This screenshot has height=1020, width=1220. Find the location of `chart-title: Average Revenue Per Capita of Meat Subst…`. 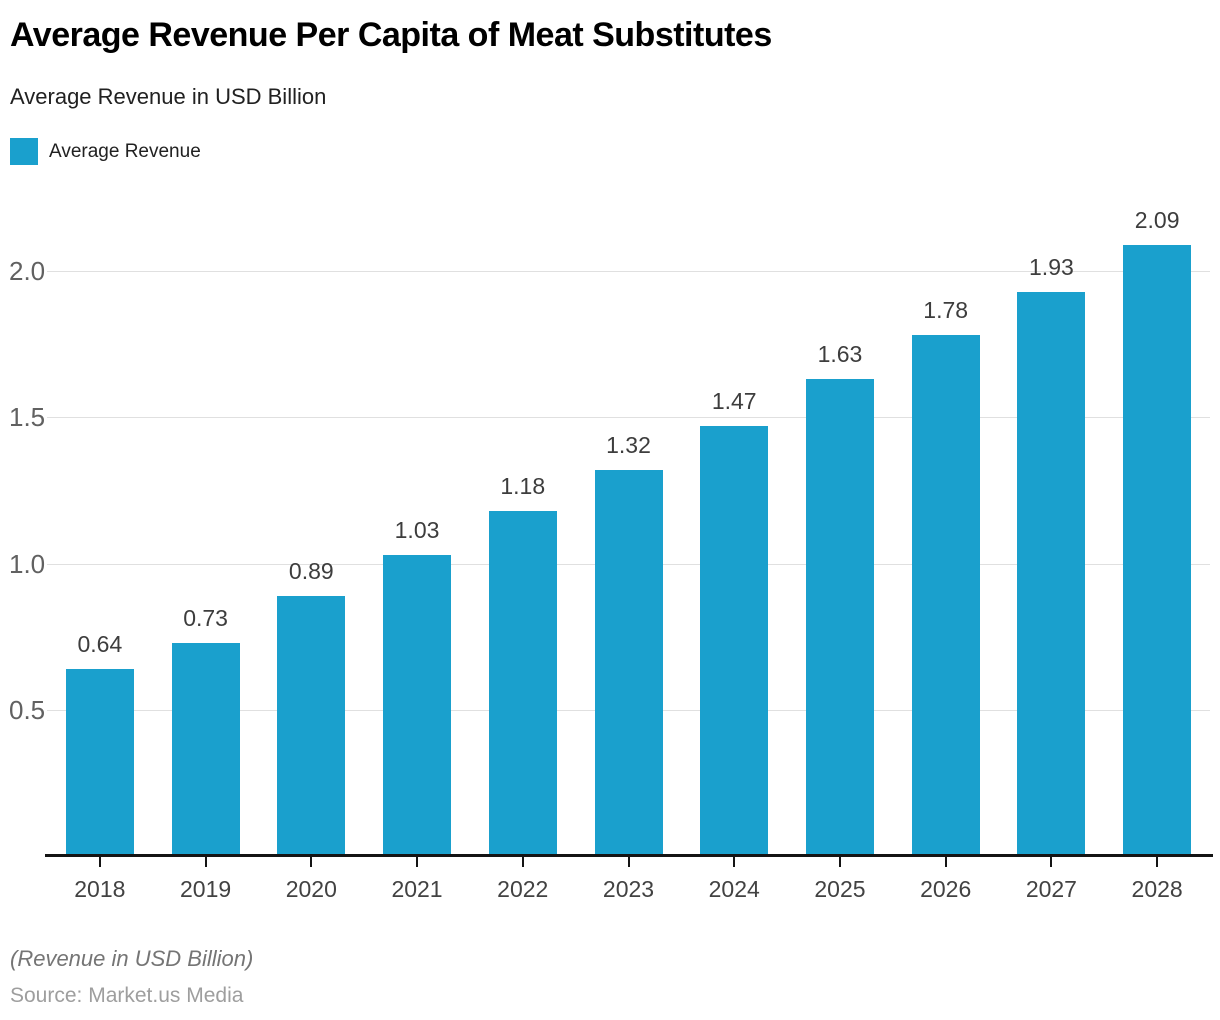

chart-title: Average Revenue Per Capita of Meat Subst… is located at coordinates (391, 35).